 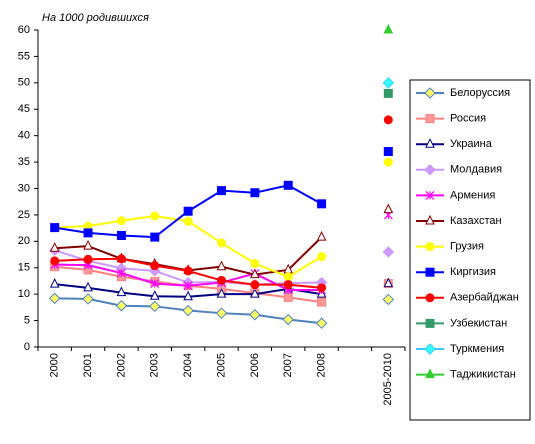 I want to click on legend-label: Армения, so click(x=472, y=195).